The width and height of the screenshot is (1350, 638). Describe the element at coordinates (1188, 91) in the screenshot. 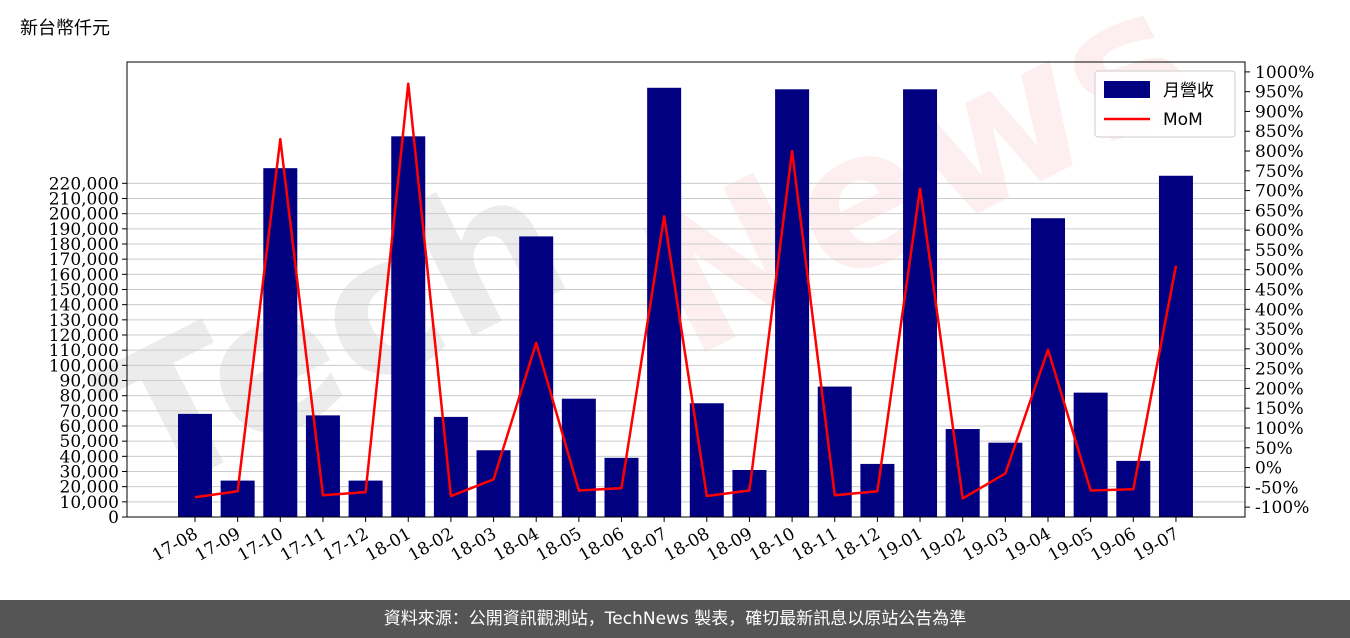

I see `legend-label-revenue: 月營收` at that location.